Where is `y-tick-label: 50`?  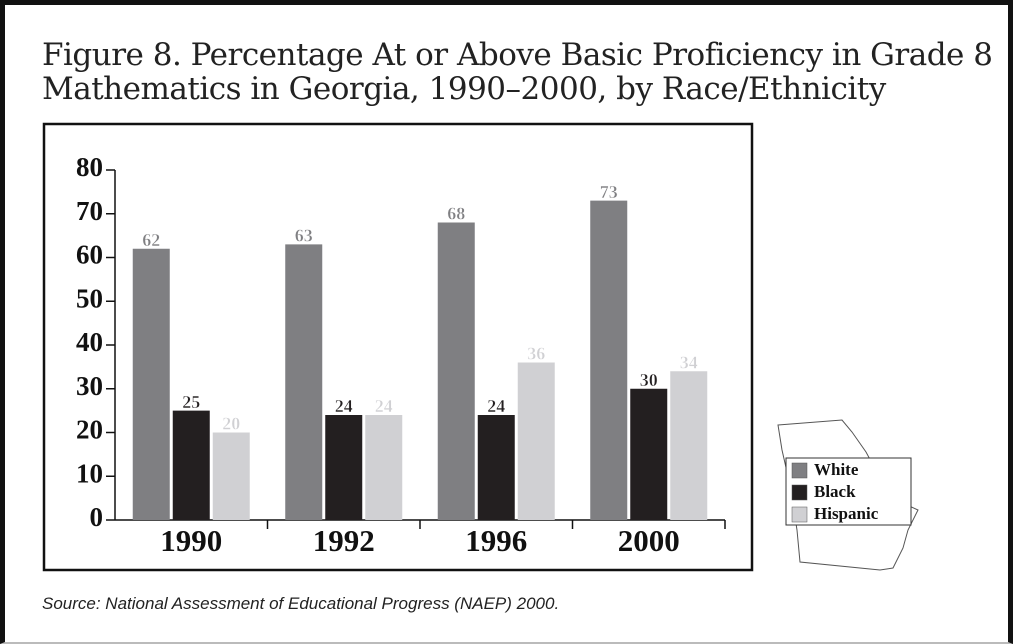 y-tick-label: 50 is located at coordinates (89, 298).